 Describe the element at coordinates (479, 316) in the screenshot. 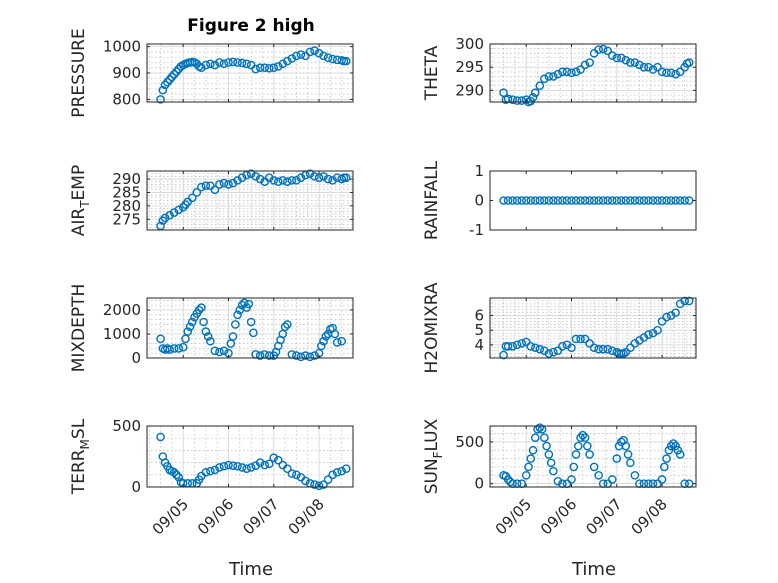

I see `y-tick-label: 6` at that location.